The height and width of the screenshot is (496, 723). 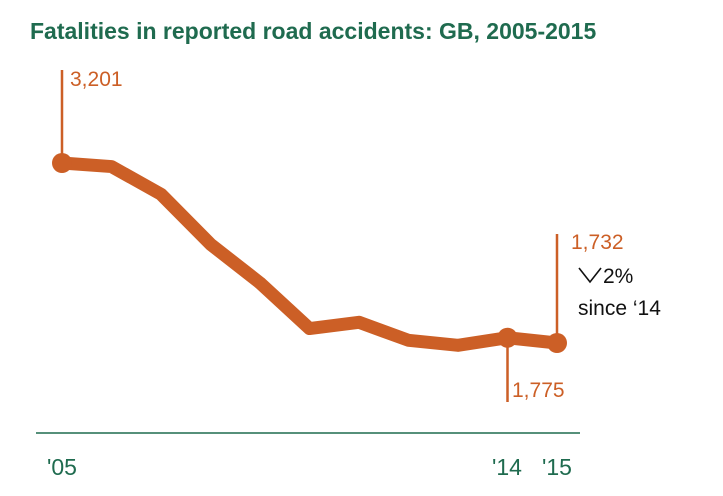 What do you see at coordinates (96, 79) in the screenshot?
I see `data-label-2005: 3,201` at bounding box center [96, 79].